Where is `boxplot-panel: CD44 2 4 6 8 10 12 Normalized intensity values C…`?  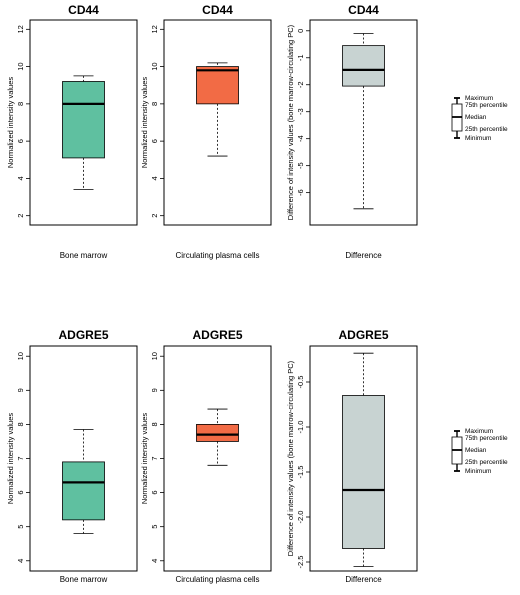 boxplot-panel: CD44 2 4 6 8 10 12 Normalized intensity values C… is located at coordinates (206, 131).